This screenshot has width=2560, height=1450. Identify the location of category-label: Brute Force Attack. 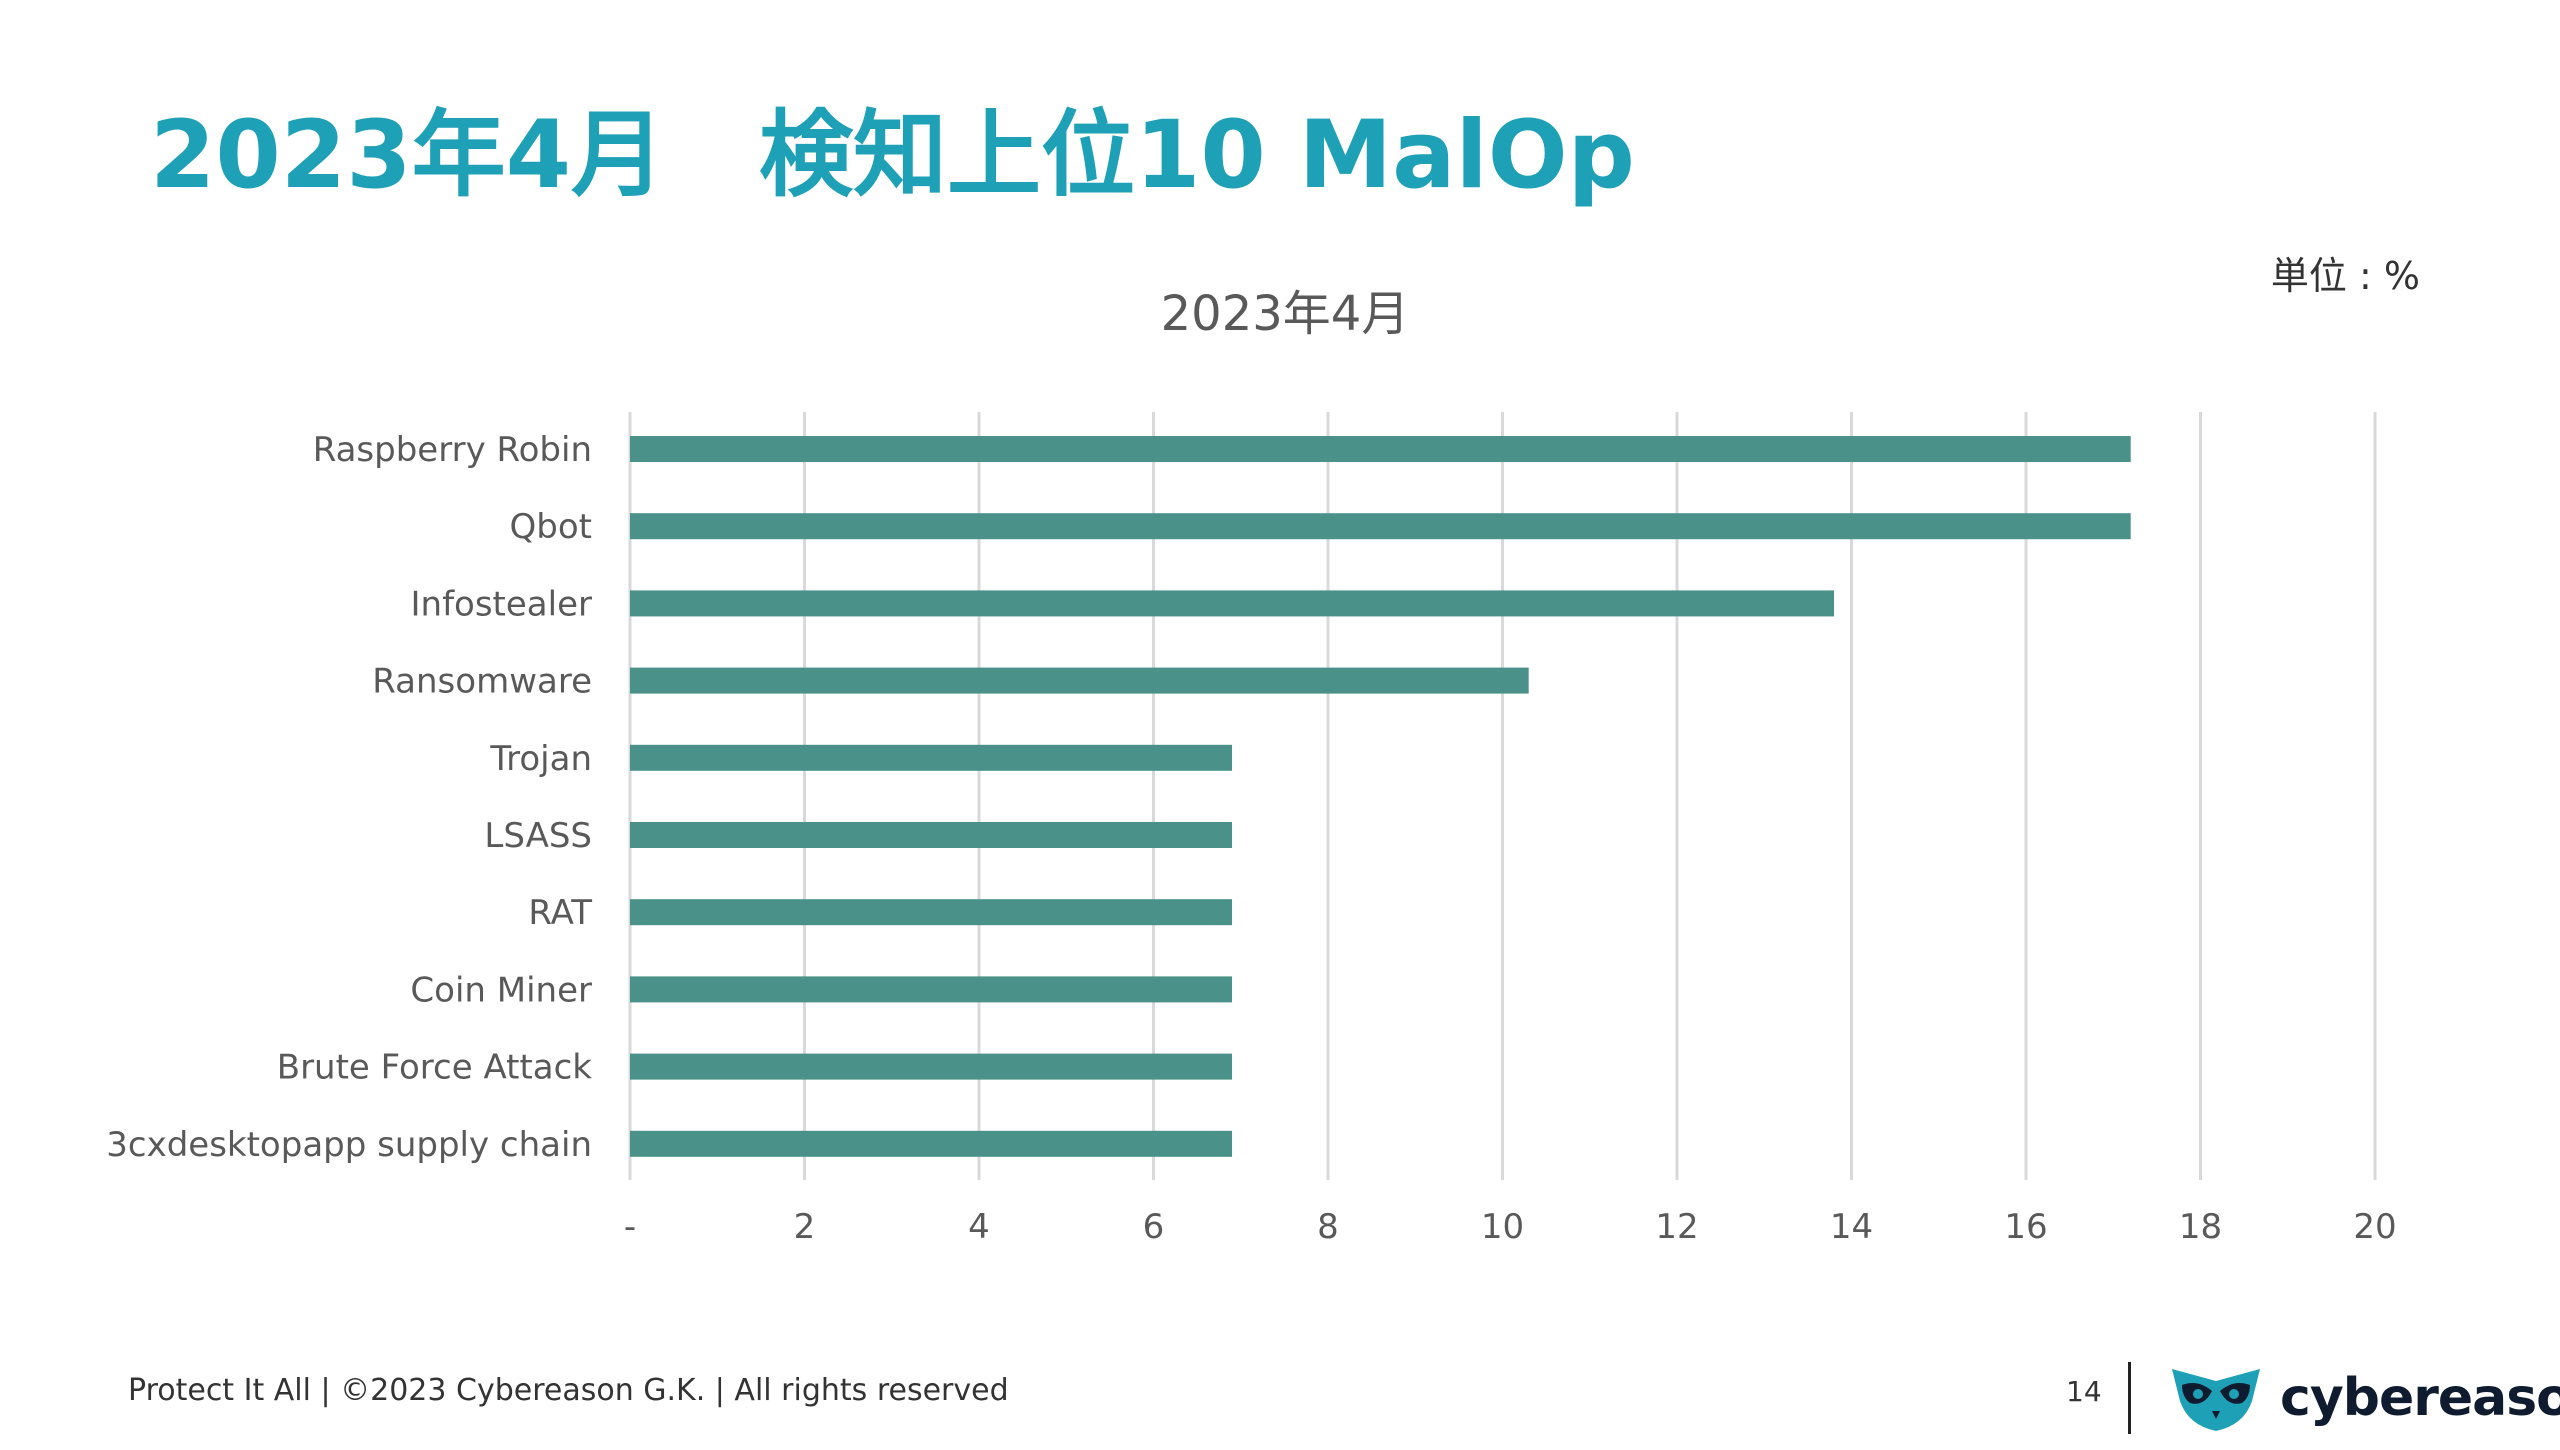
(435, 1068).